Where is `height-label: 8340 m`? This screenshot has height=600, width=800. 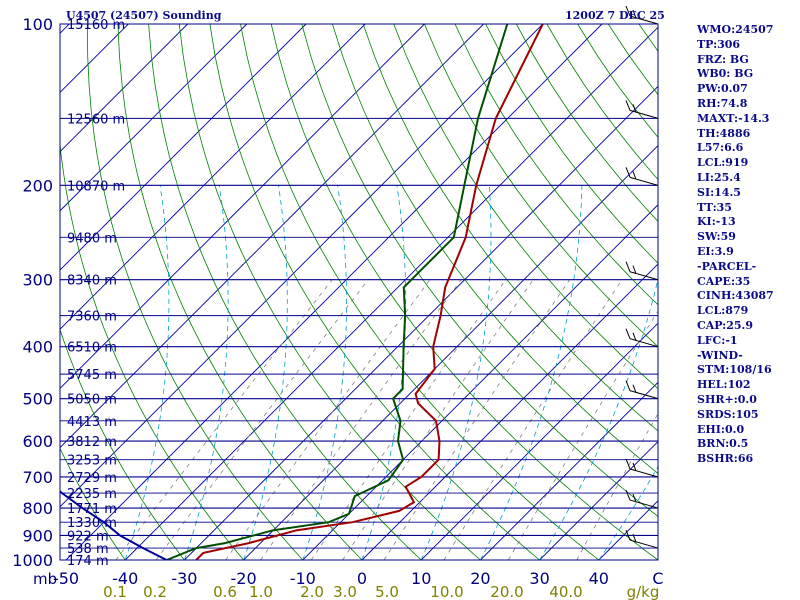
height-label: 8340 m is located at coordinates (92, 281).